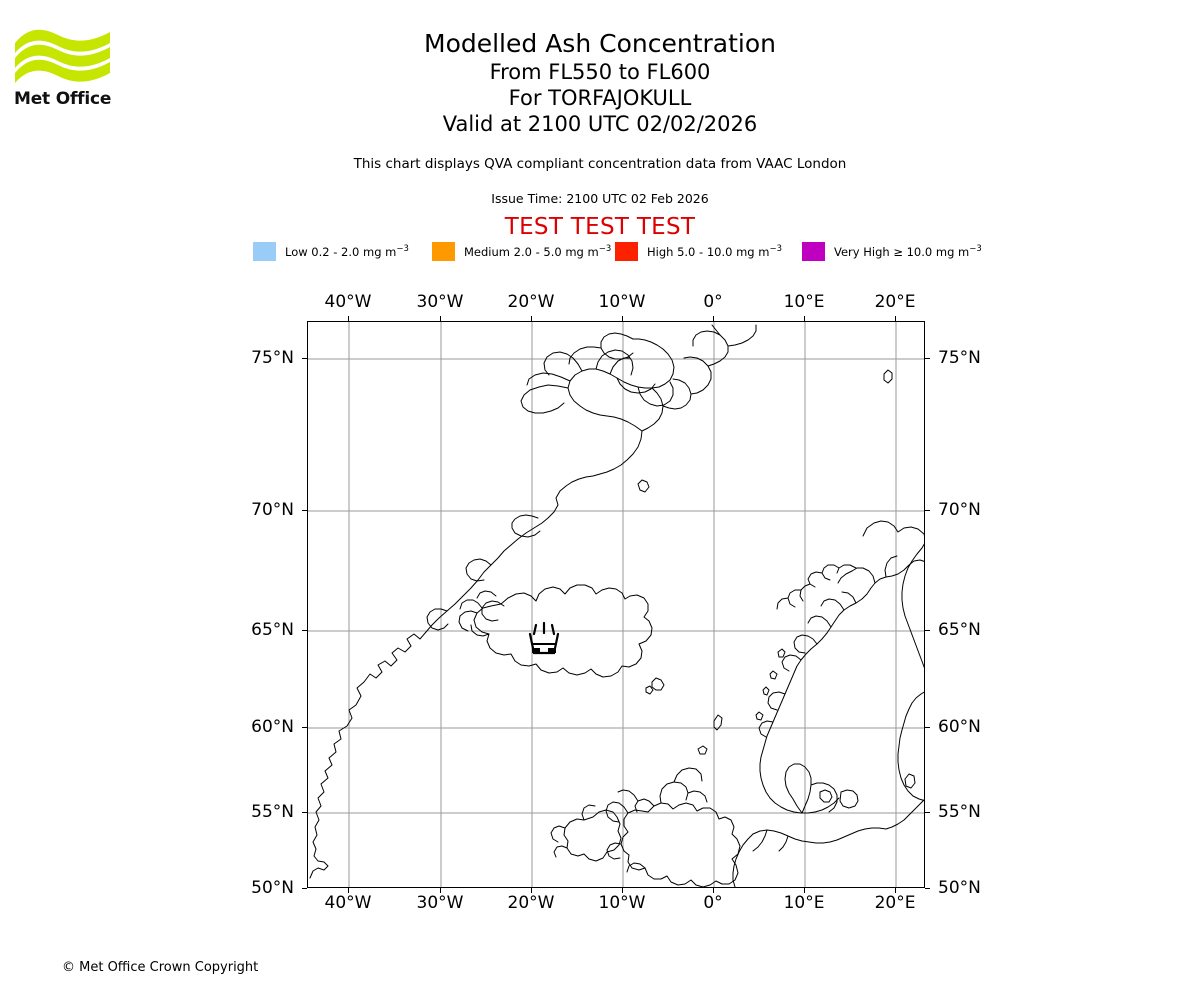 The image size is (1200, 1000). Describe the element at coordinates (600, 227) in the screenshot. I see `test-banner: TEST TEST TEST` at that location.